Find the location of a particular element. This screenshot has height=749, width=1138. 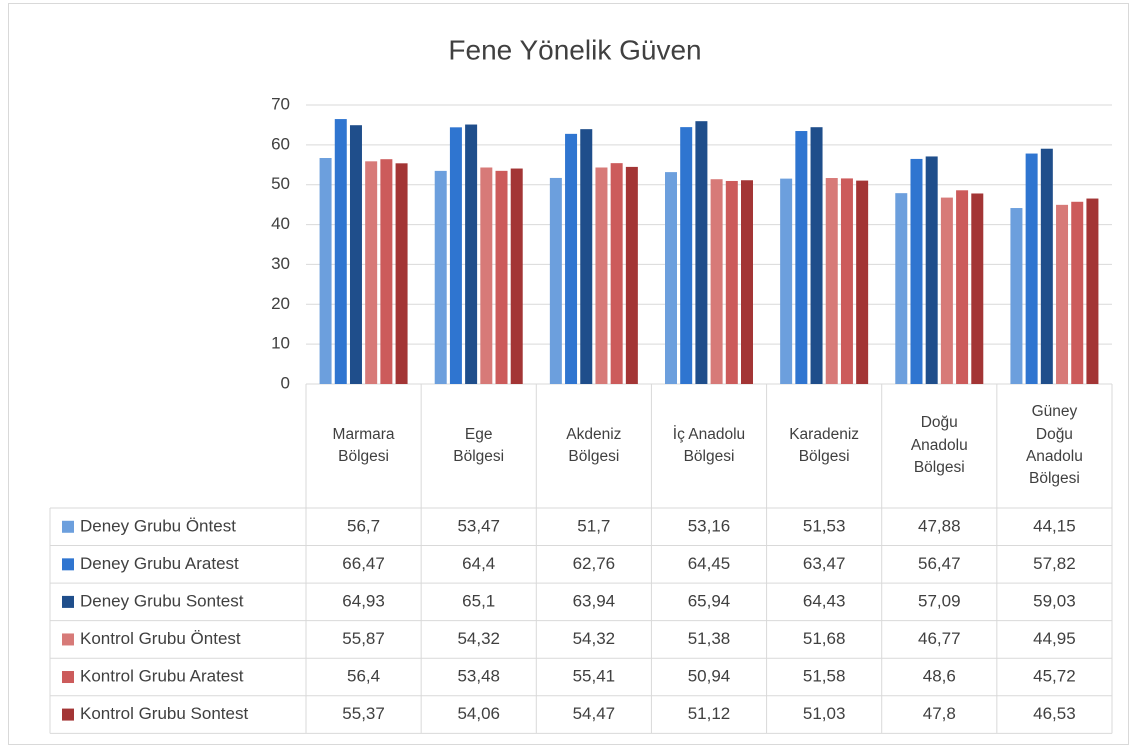

category-text: Marmara Bölgesi is located at coordinates (363, 445).